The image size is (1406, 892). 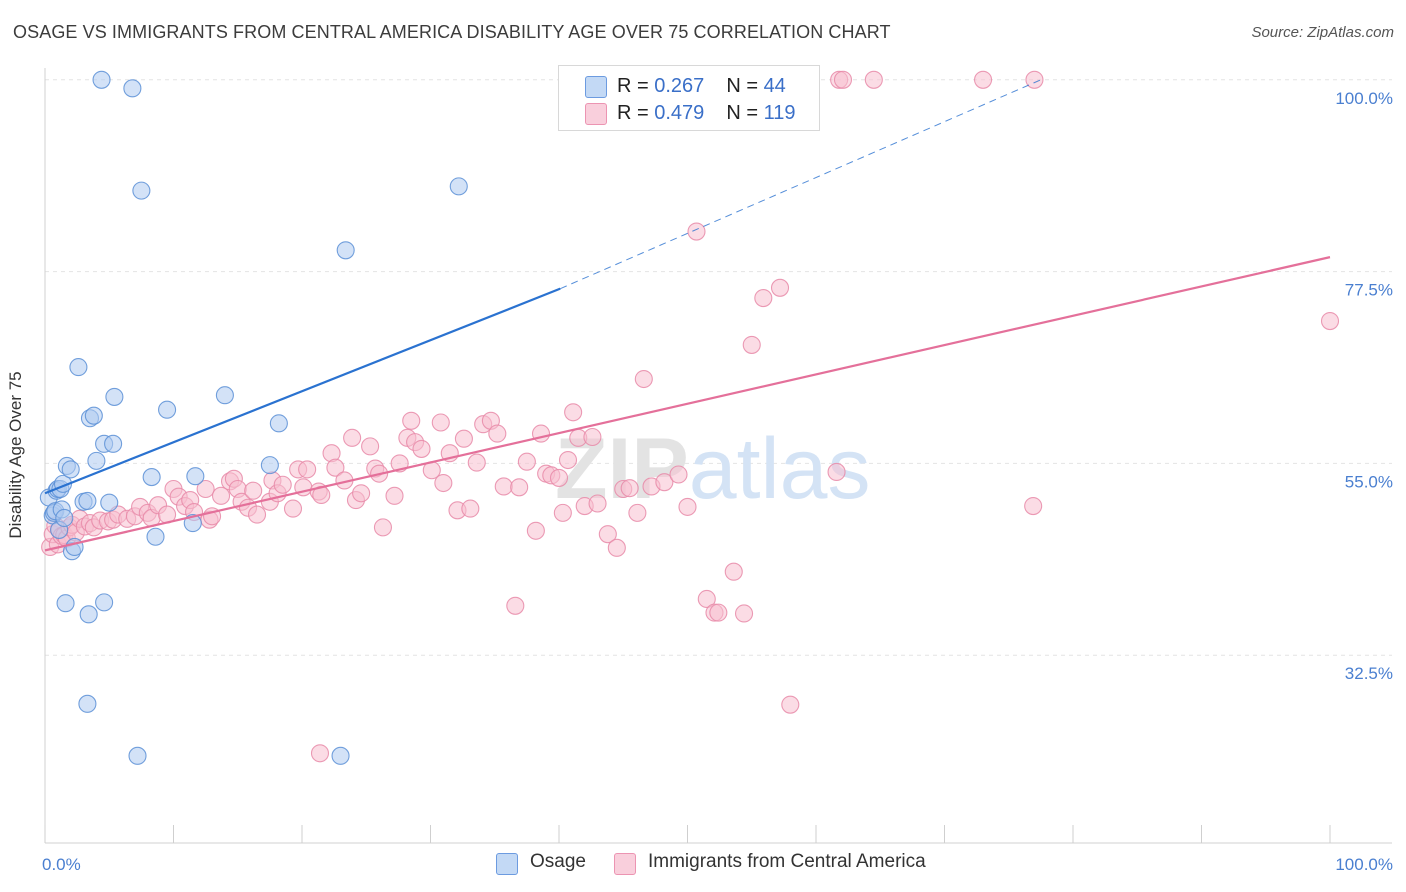 I want to click on legend-row-osage-text: R = 0.267 N = 44, so click(x=701, y=86).